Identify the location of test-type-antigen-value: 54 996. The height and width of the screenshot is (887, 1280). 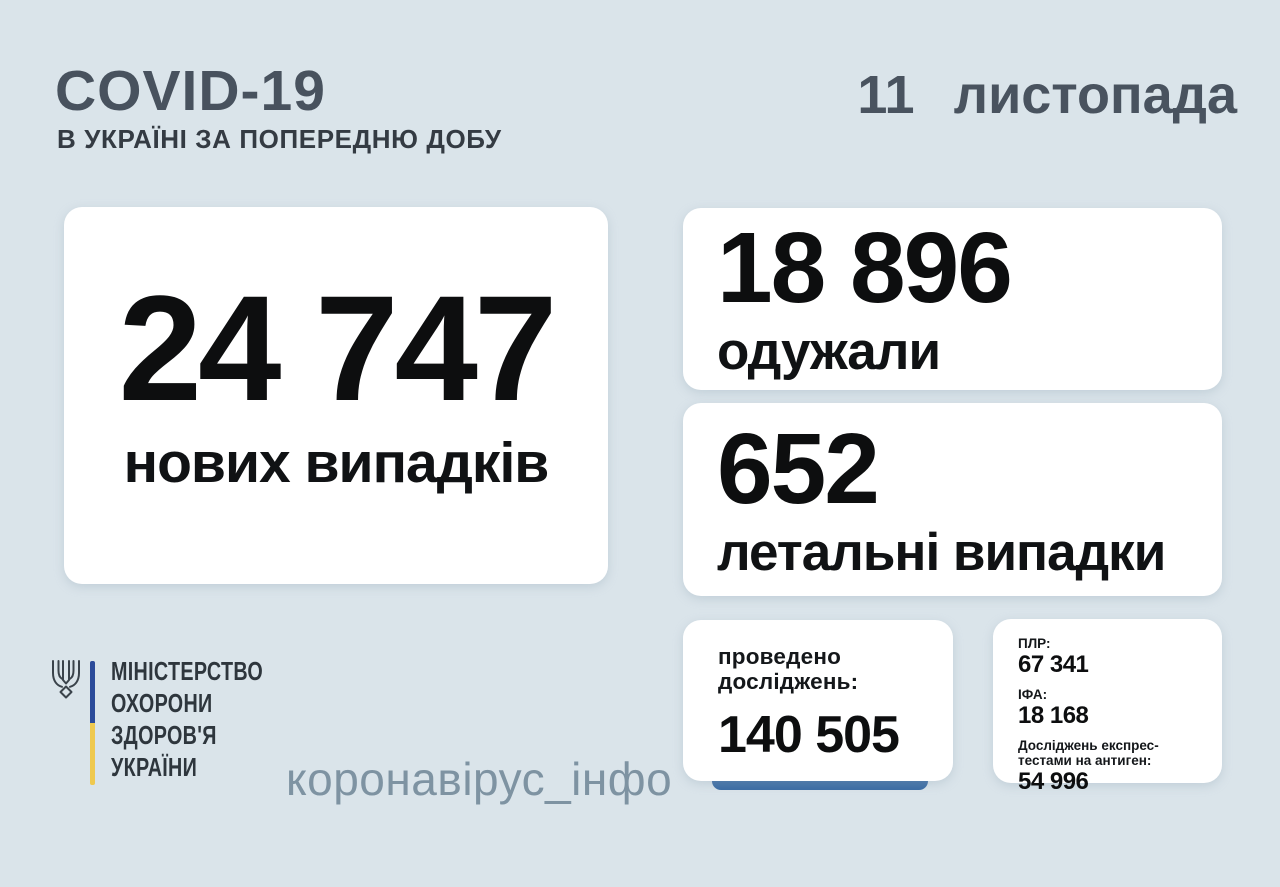
(1053, 781).